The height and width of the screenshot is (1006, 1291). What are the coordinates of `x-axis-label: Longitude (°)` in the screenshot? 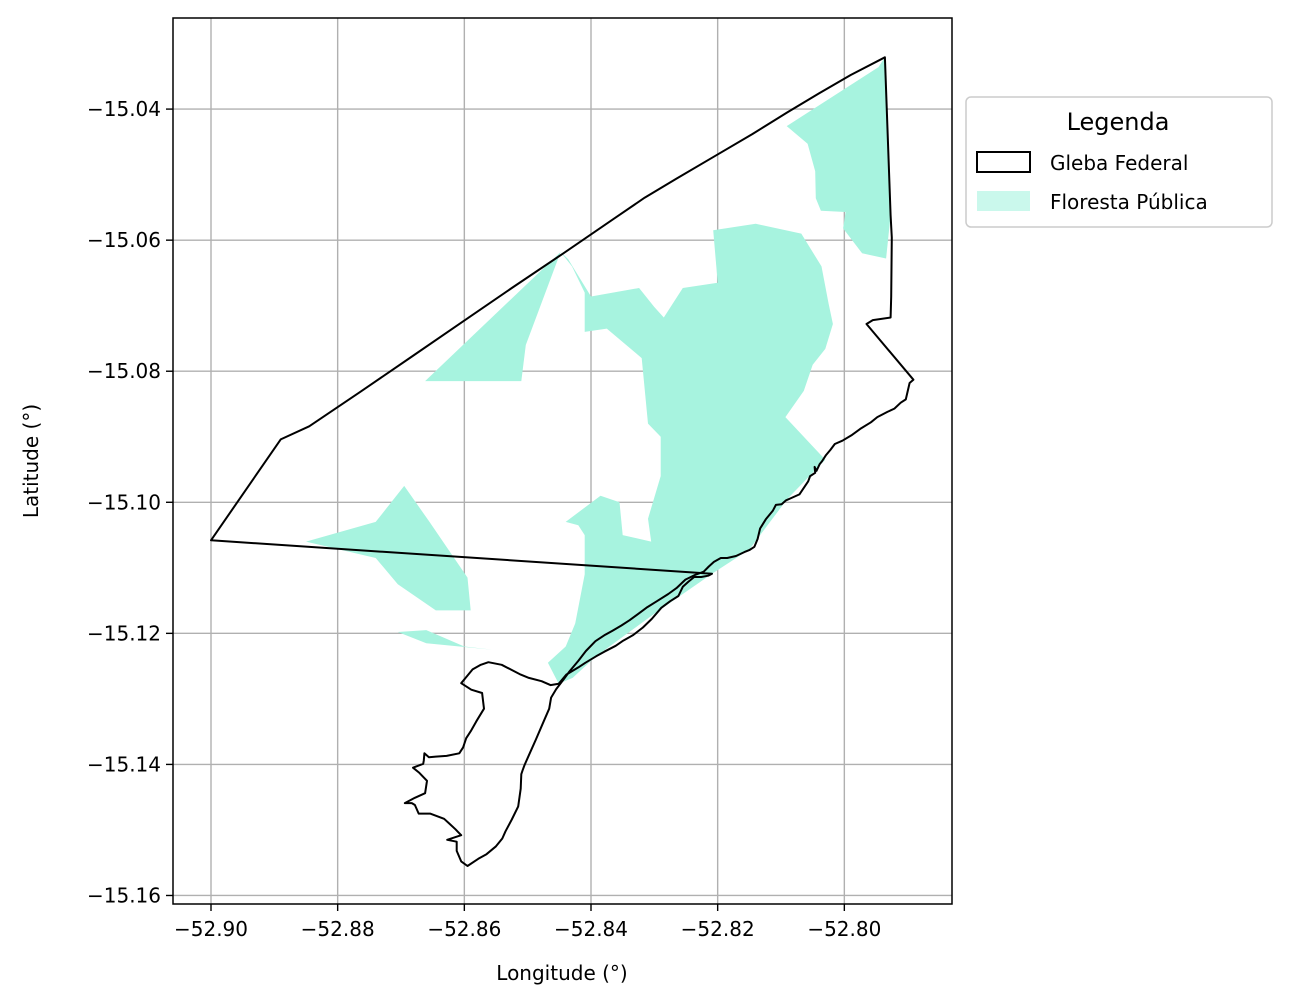 It's located at (561, 973).